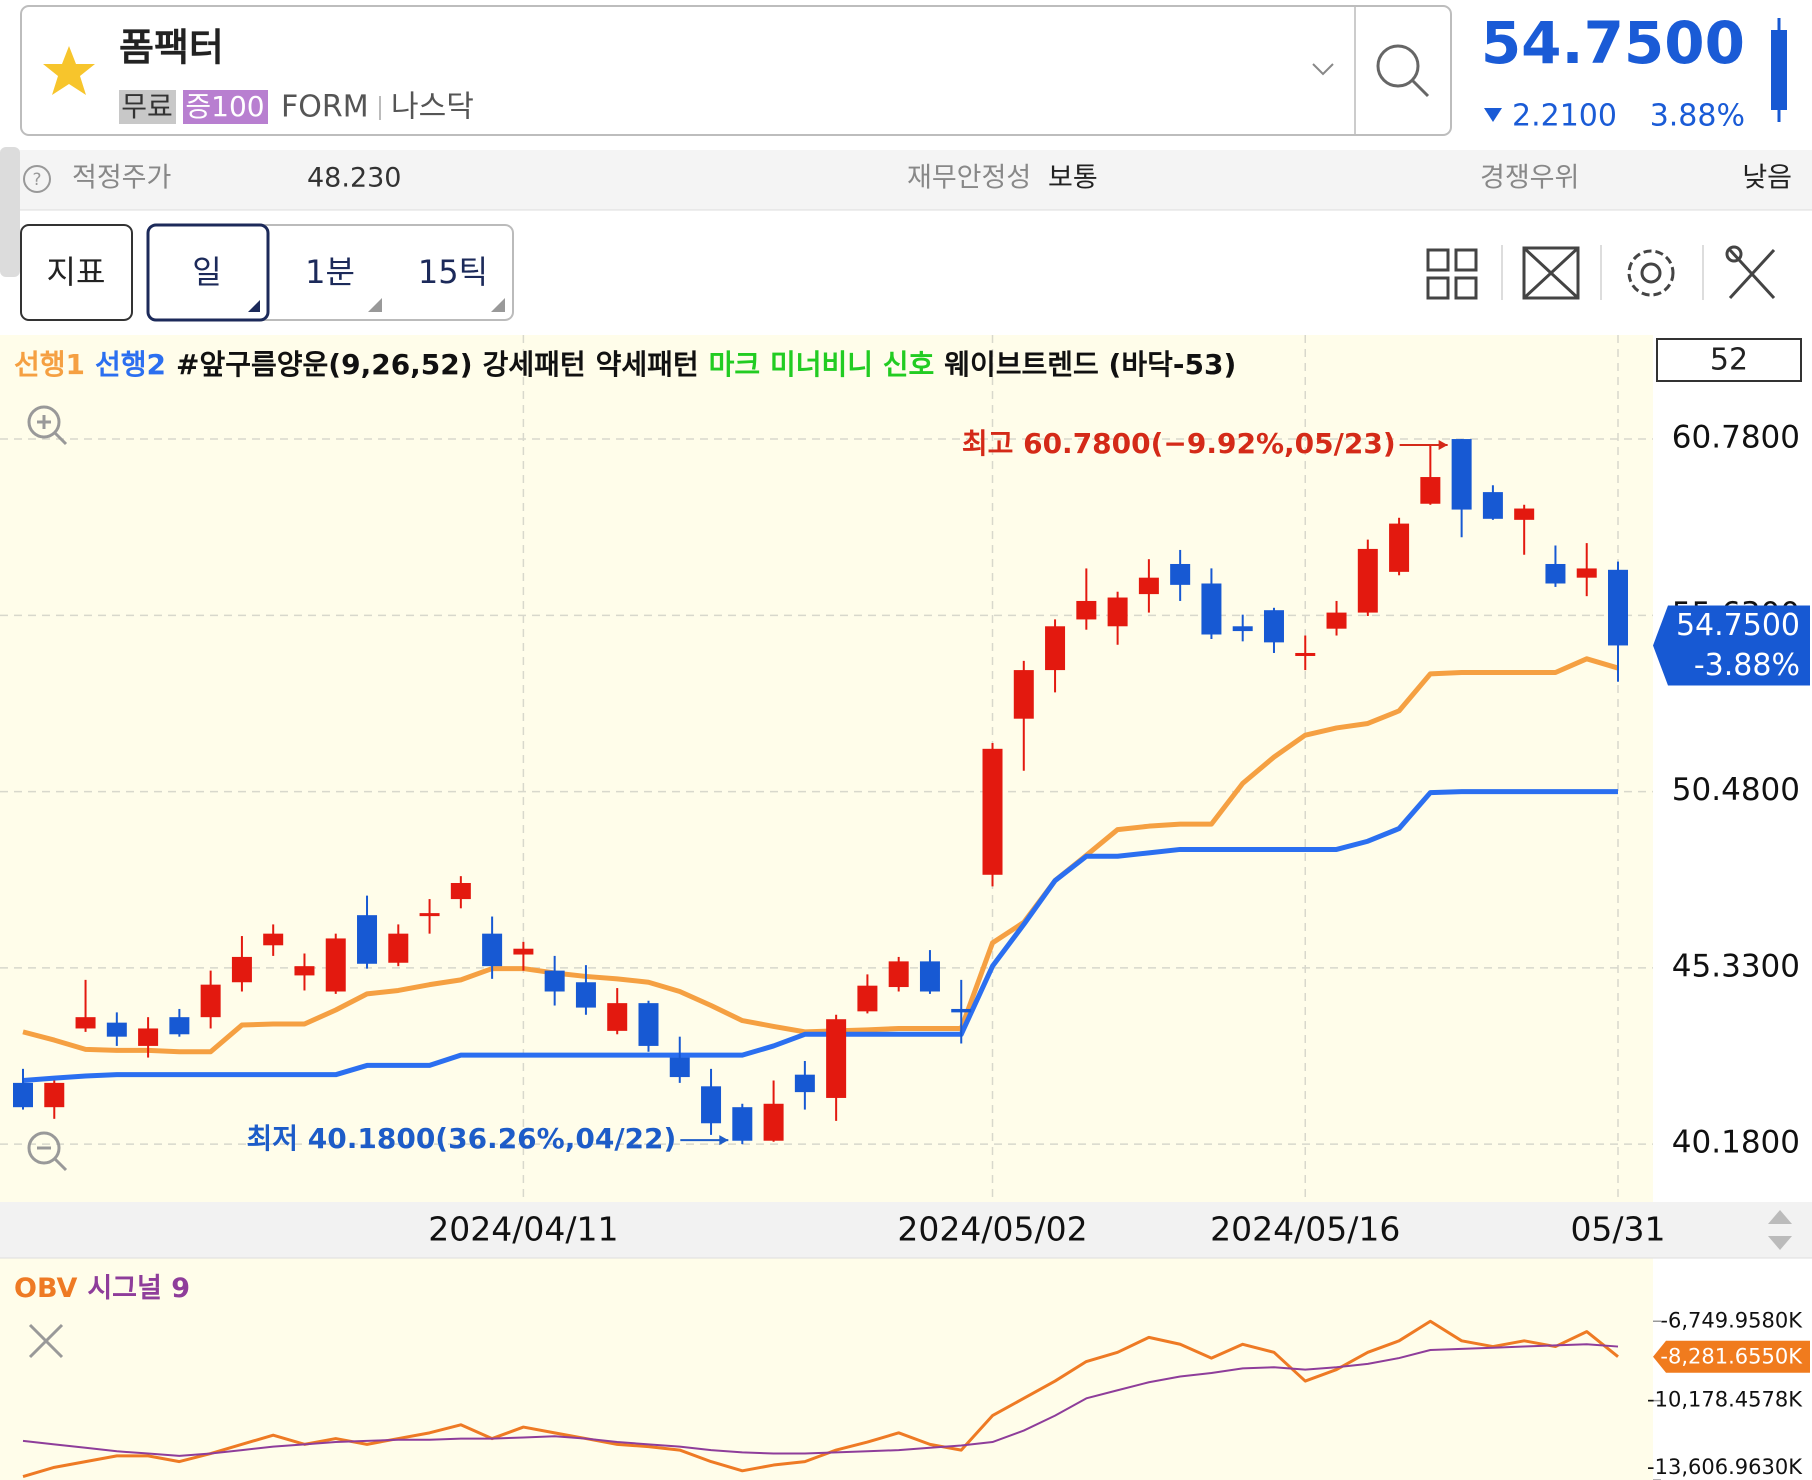  Describe the element at coordinates (47, 425) in the screenshot. I see `zoom-in-icon` at that location.